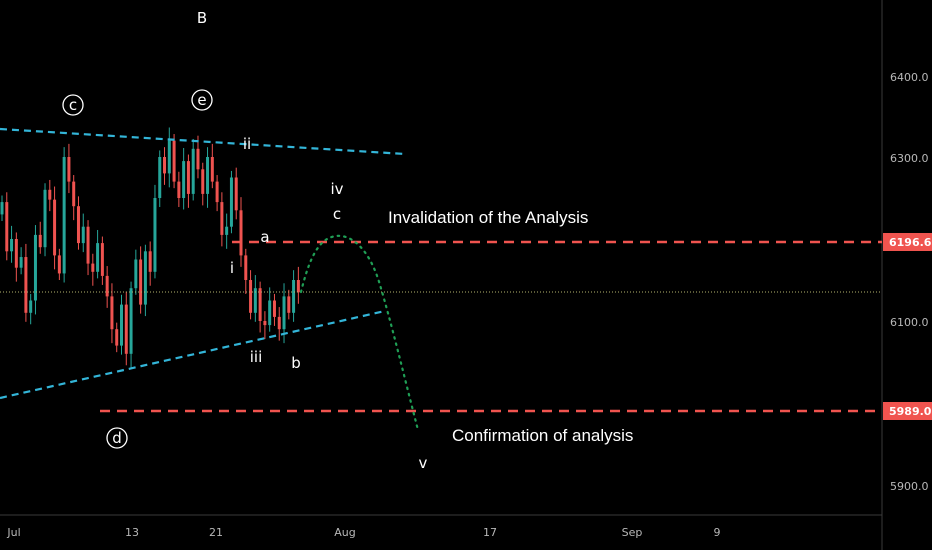 This screenshot has width=932, height=550. I want to click on x-tick-21: 21, so click(216, 532).